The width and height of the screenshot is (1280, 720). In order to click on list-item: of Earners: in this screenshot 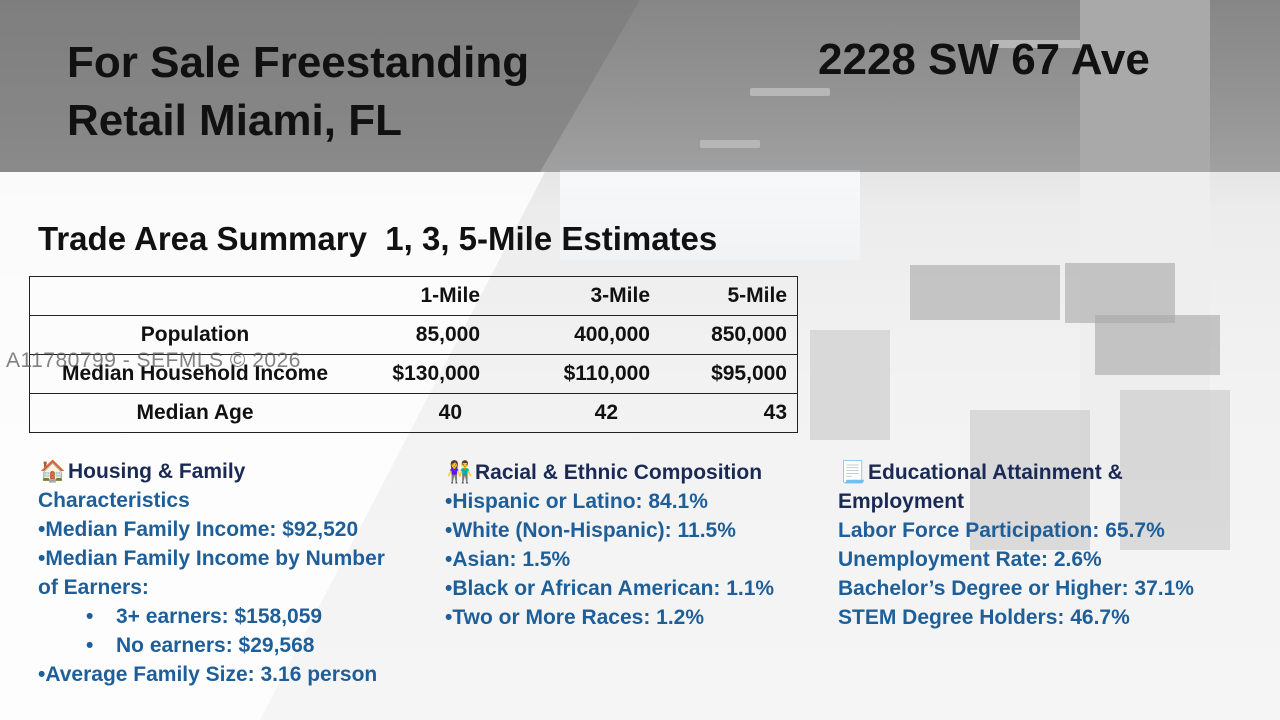, I will do `click(93, 587)`.